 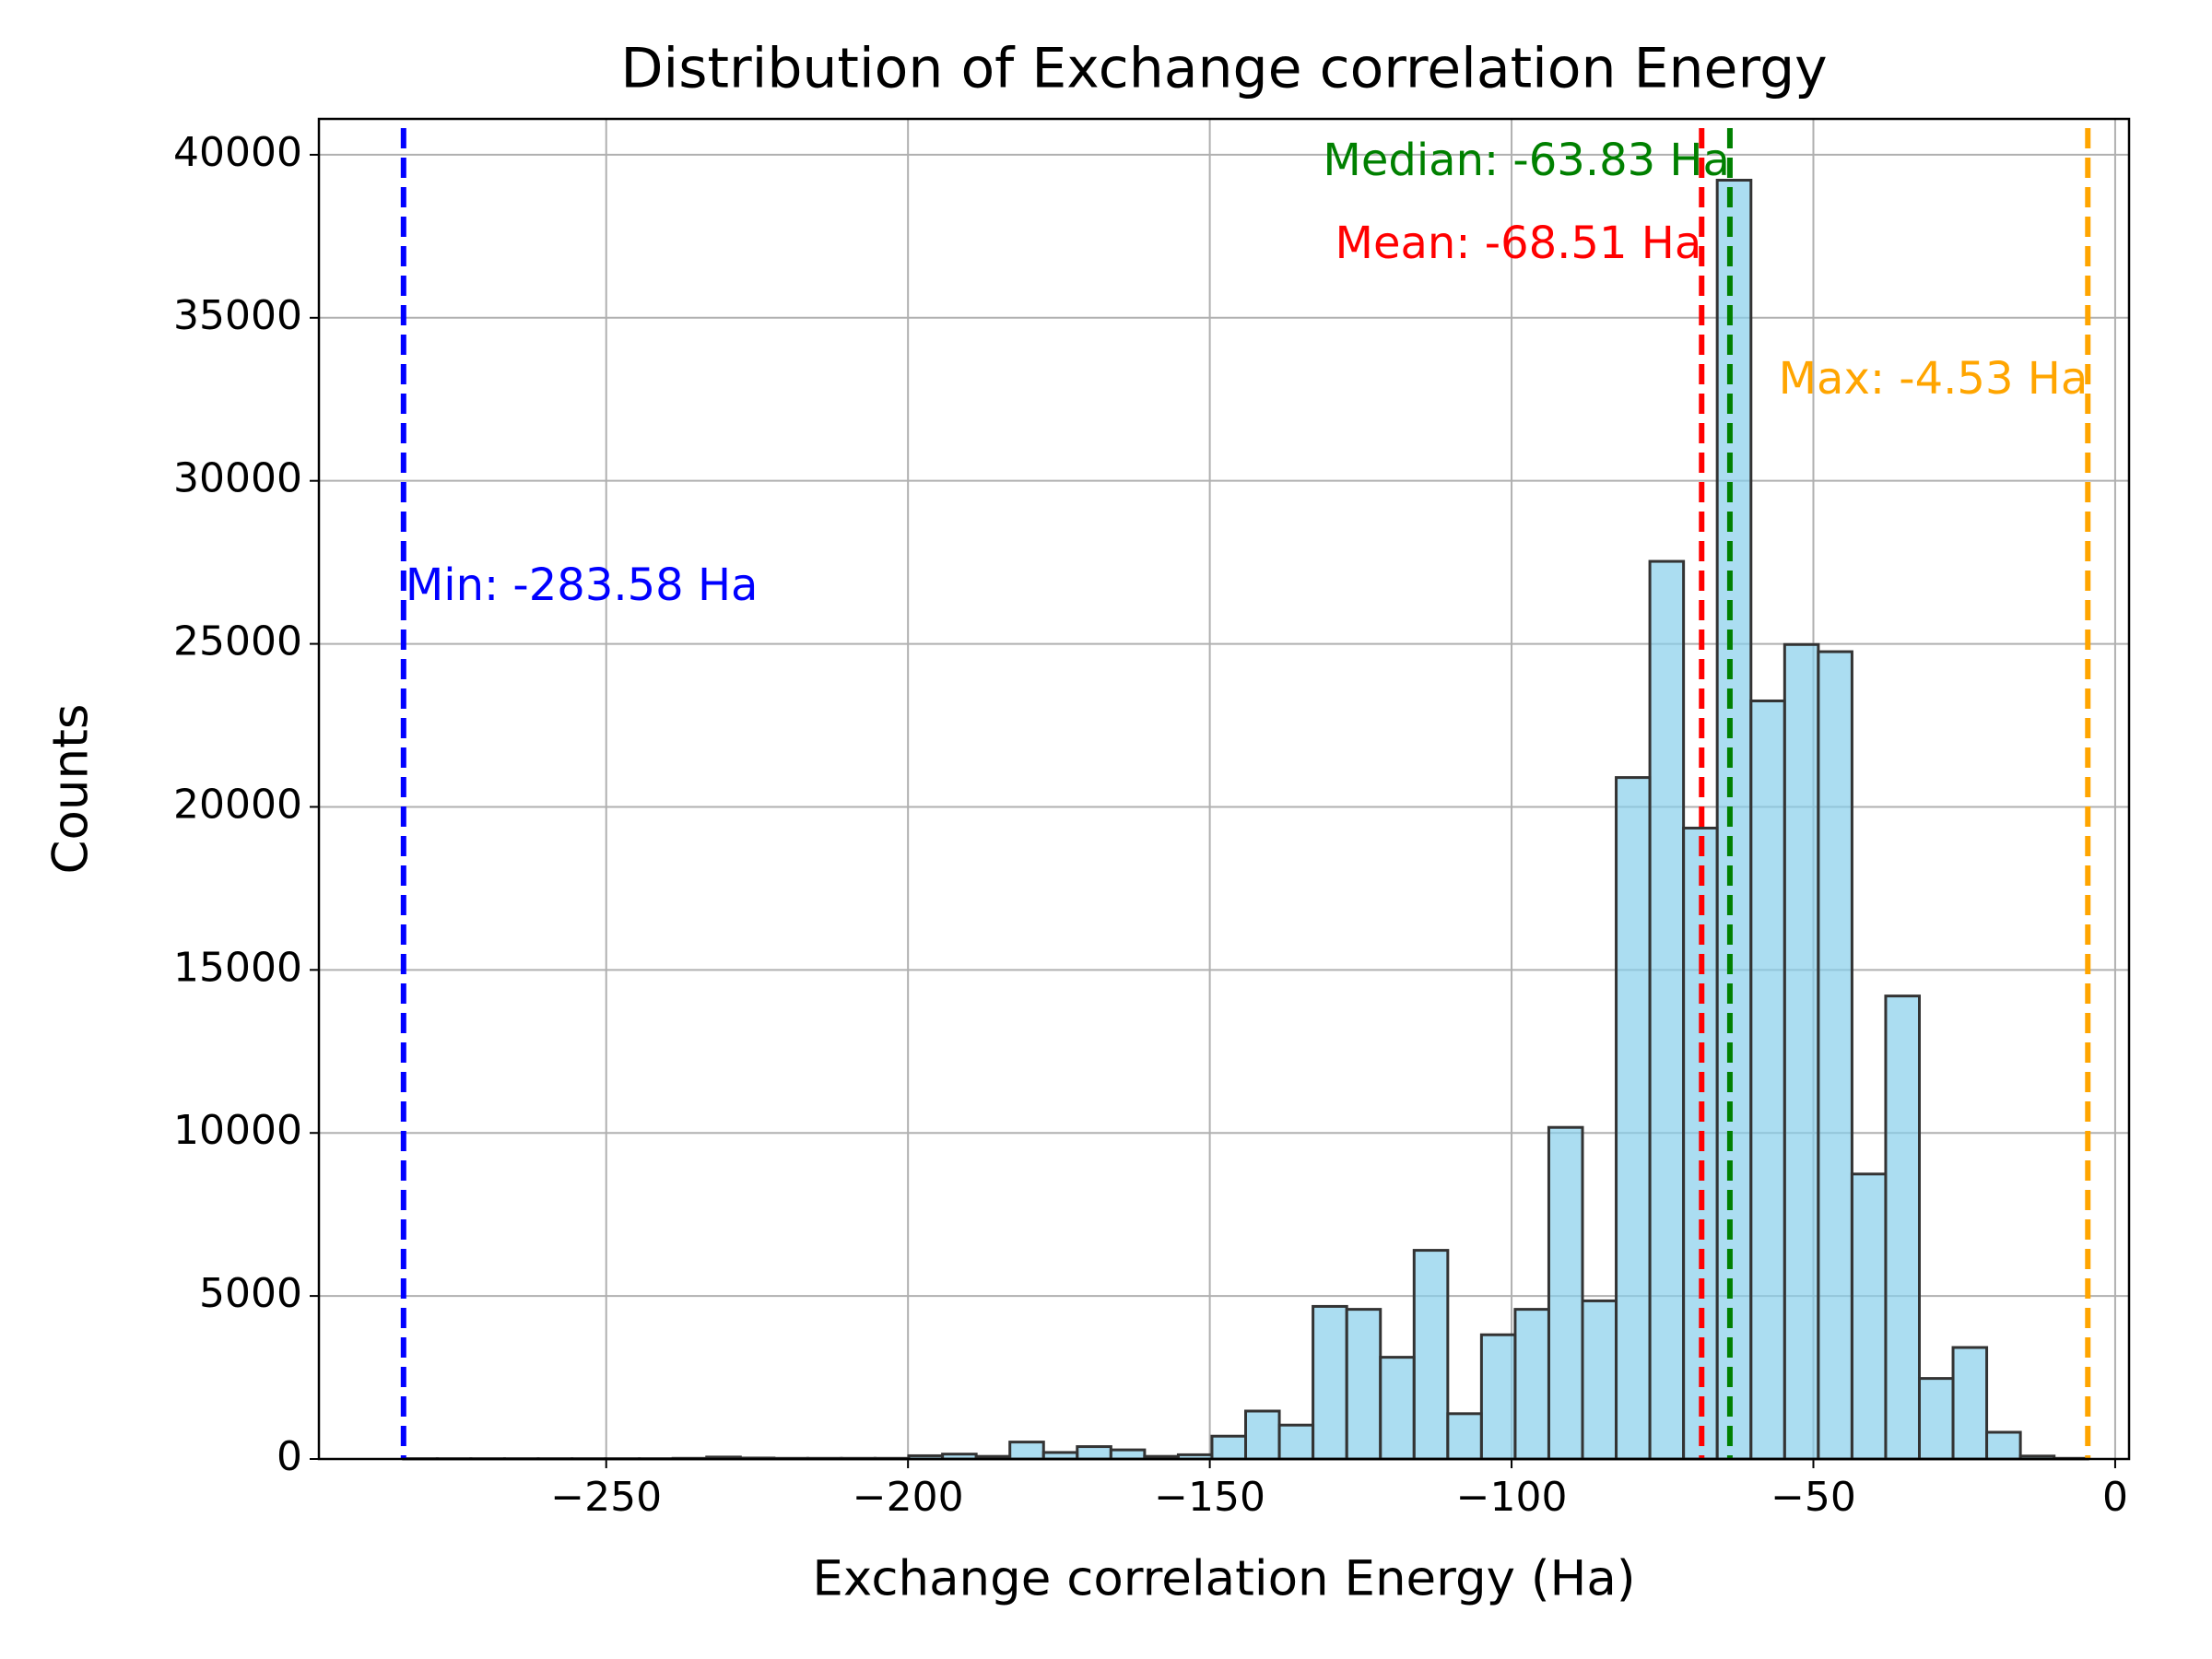 I want to click on y-tick-label: 25000, so click(x=237, y=641).